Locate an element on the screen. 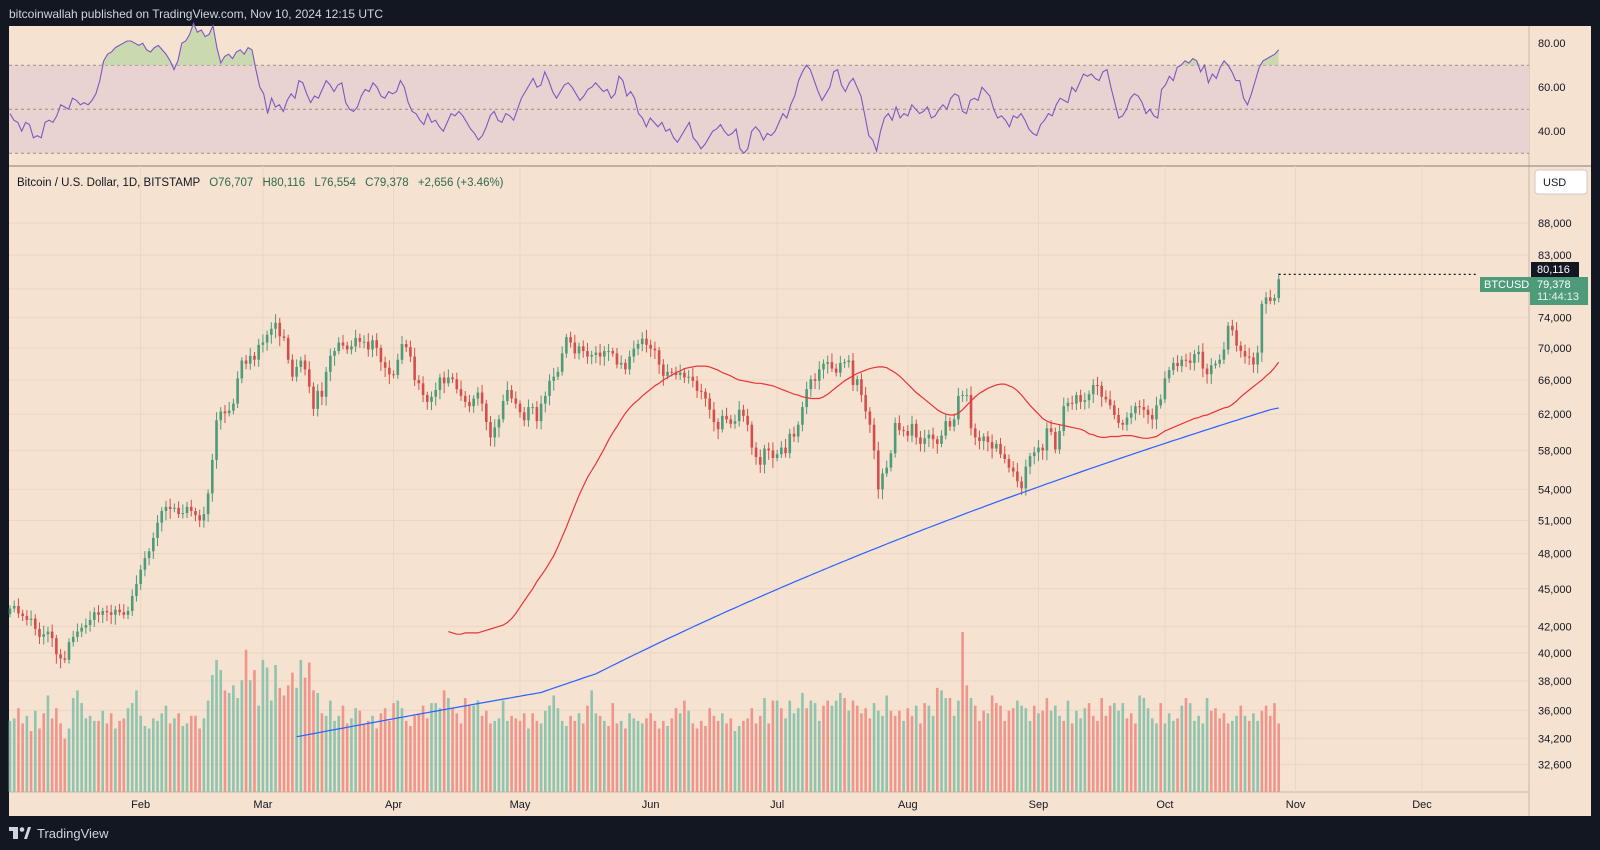 Image resolution: width=1600 pixels, height=850 pixels. price-tick-label: 54,000 is located at coordinates (1555, 490).